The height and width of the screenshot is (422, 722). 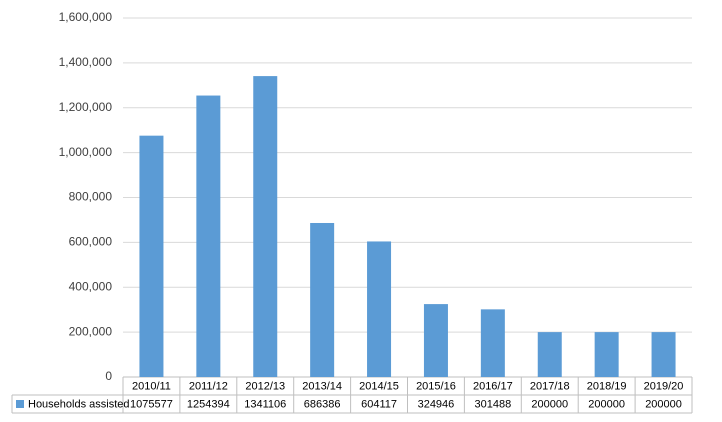 I want to click on table-value: 1075577, so click(x=151, y=404).